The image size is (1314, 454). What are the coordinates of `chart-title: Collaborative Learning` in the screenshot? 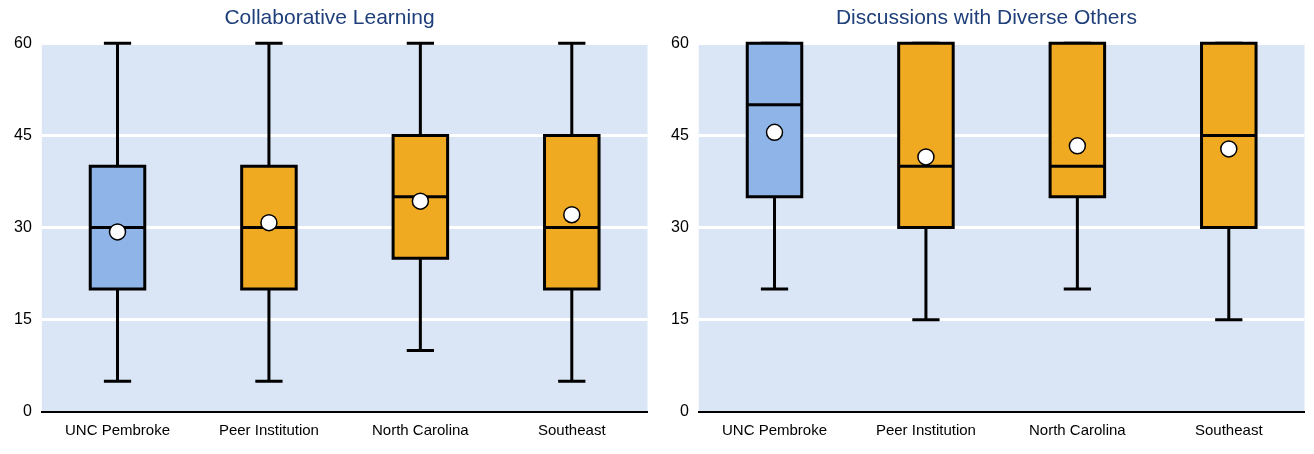 It's located at (329, 17).